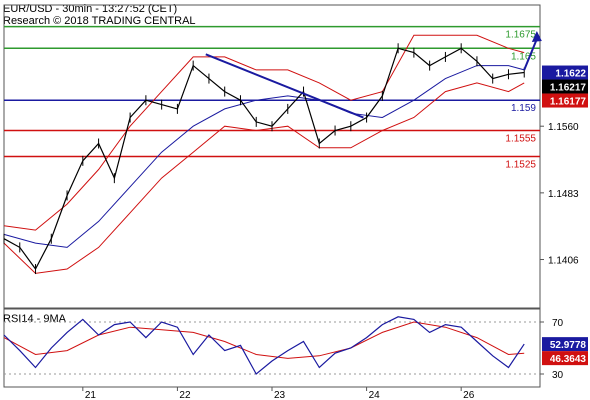 The image size is (590, 400). I want to click on chart-title: EUR/USD - 30min - 13:27:52 (CET), so click(90, 9).